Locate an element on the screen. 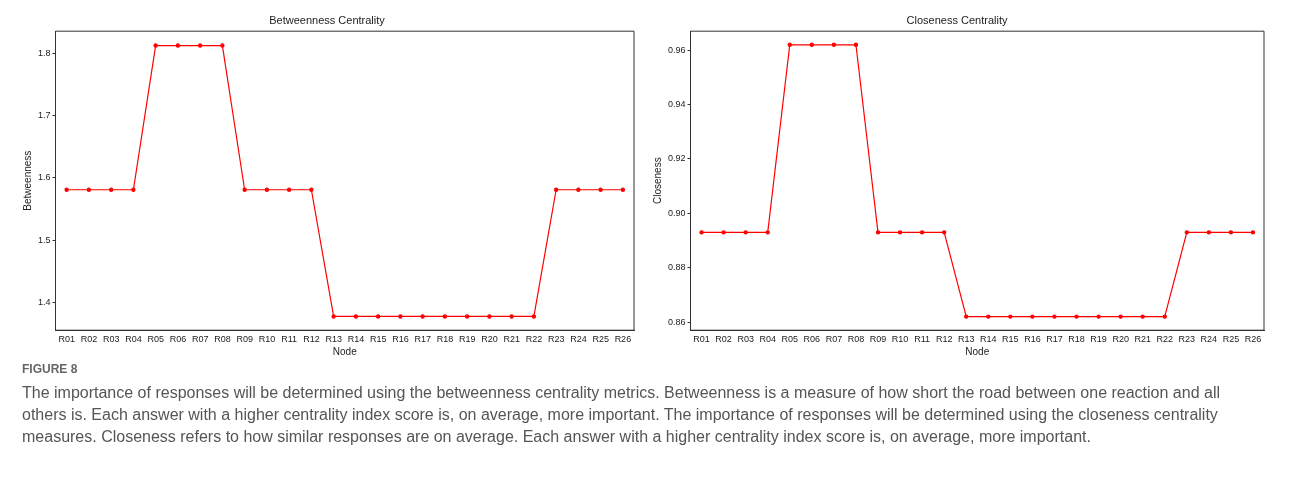 This screenshot has width=1290, height=504. chart-title: Betweenness Centrality is located at coordinates (327, 19).